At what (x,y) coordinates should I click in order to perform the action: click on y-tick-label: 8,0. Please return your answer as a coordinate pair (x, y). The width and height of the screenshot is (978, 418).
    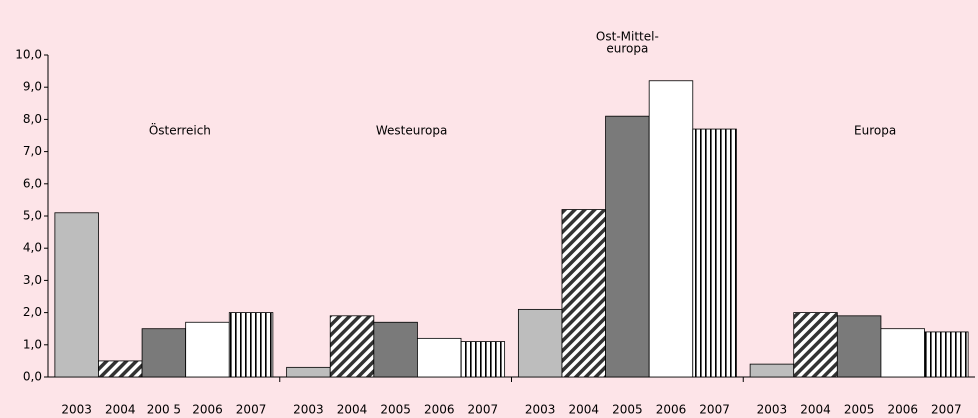
    Looking at the image, I should click on (32, 119).